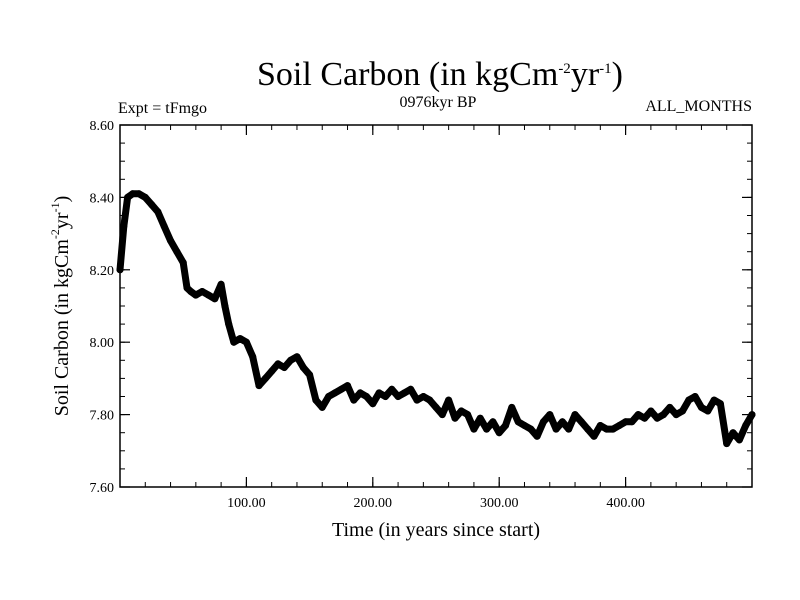  I want to click on y-tick-label: 8.20, so click(102, 271).